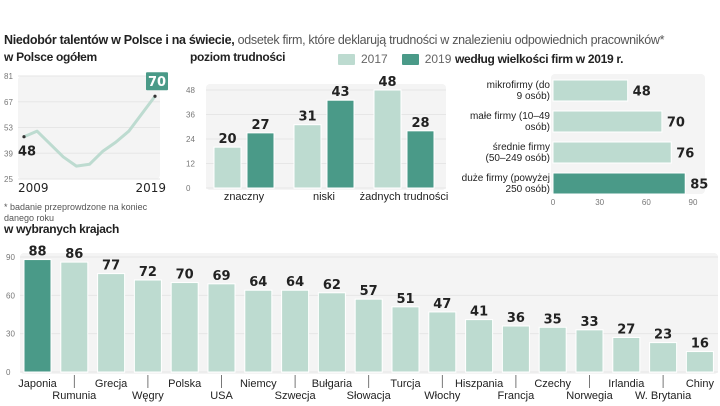  I want to click on legend-swatch-2019, so click(410, 59).